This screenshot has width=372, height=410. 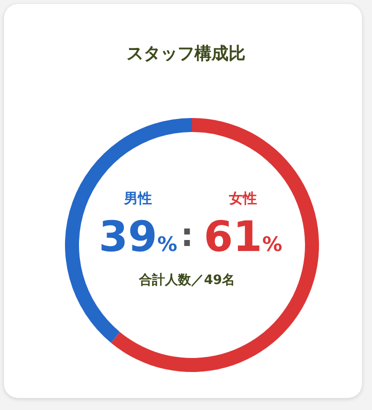 I want to click on data-label: 61%, so click(x=243, y=236).